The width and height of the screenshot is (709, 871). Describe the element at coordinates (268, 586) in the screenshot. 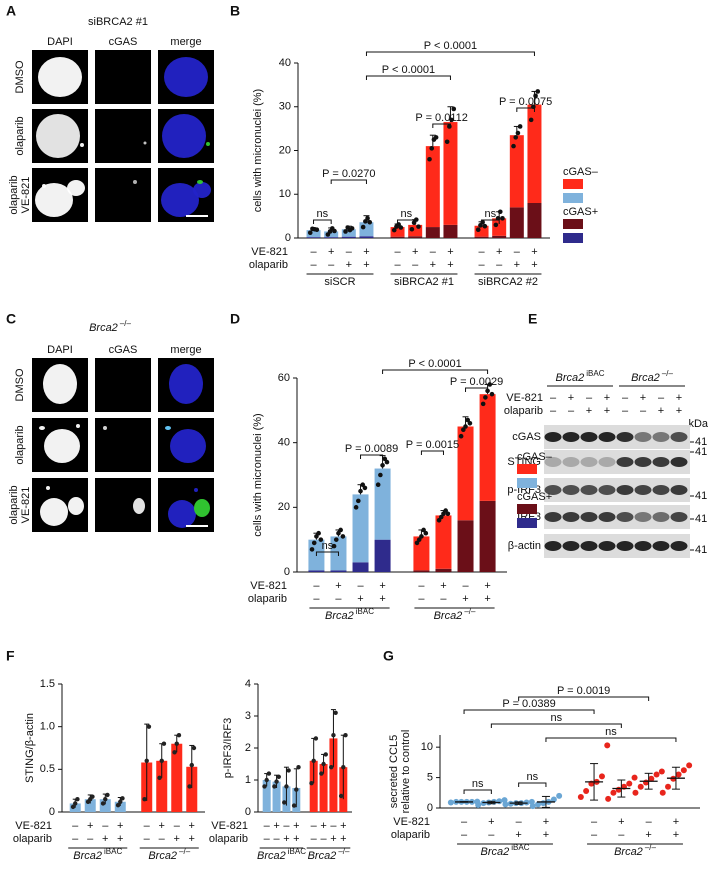

I see `condition-label: VE-821` at that location.